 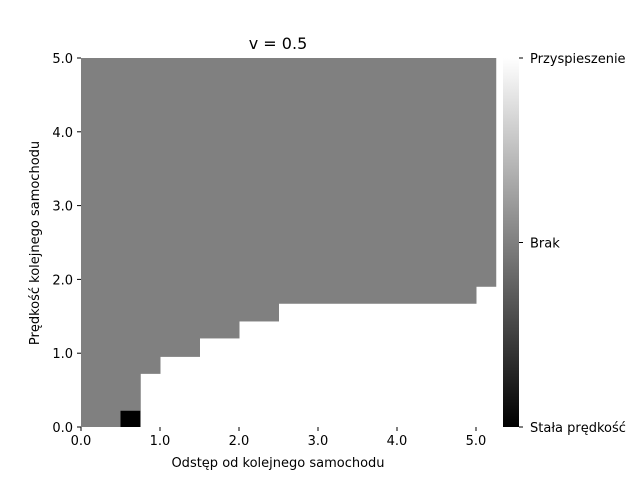 I want to click on x-tick-label: 5.0, so click(x=476, y=441).